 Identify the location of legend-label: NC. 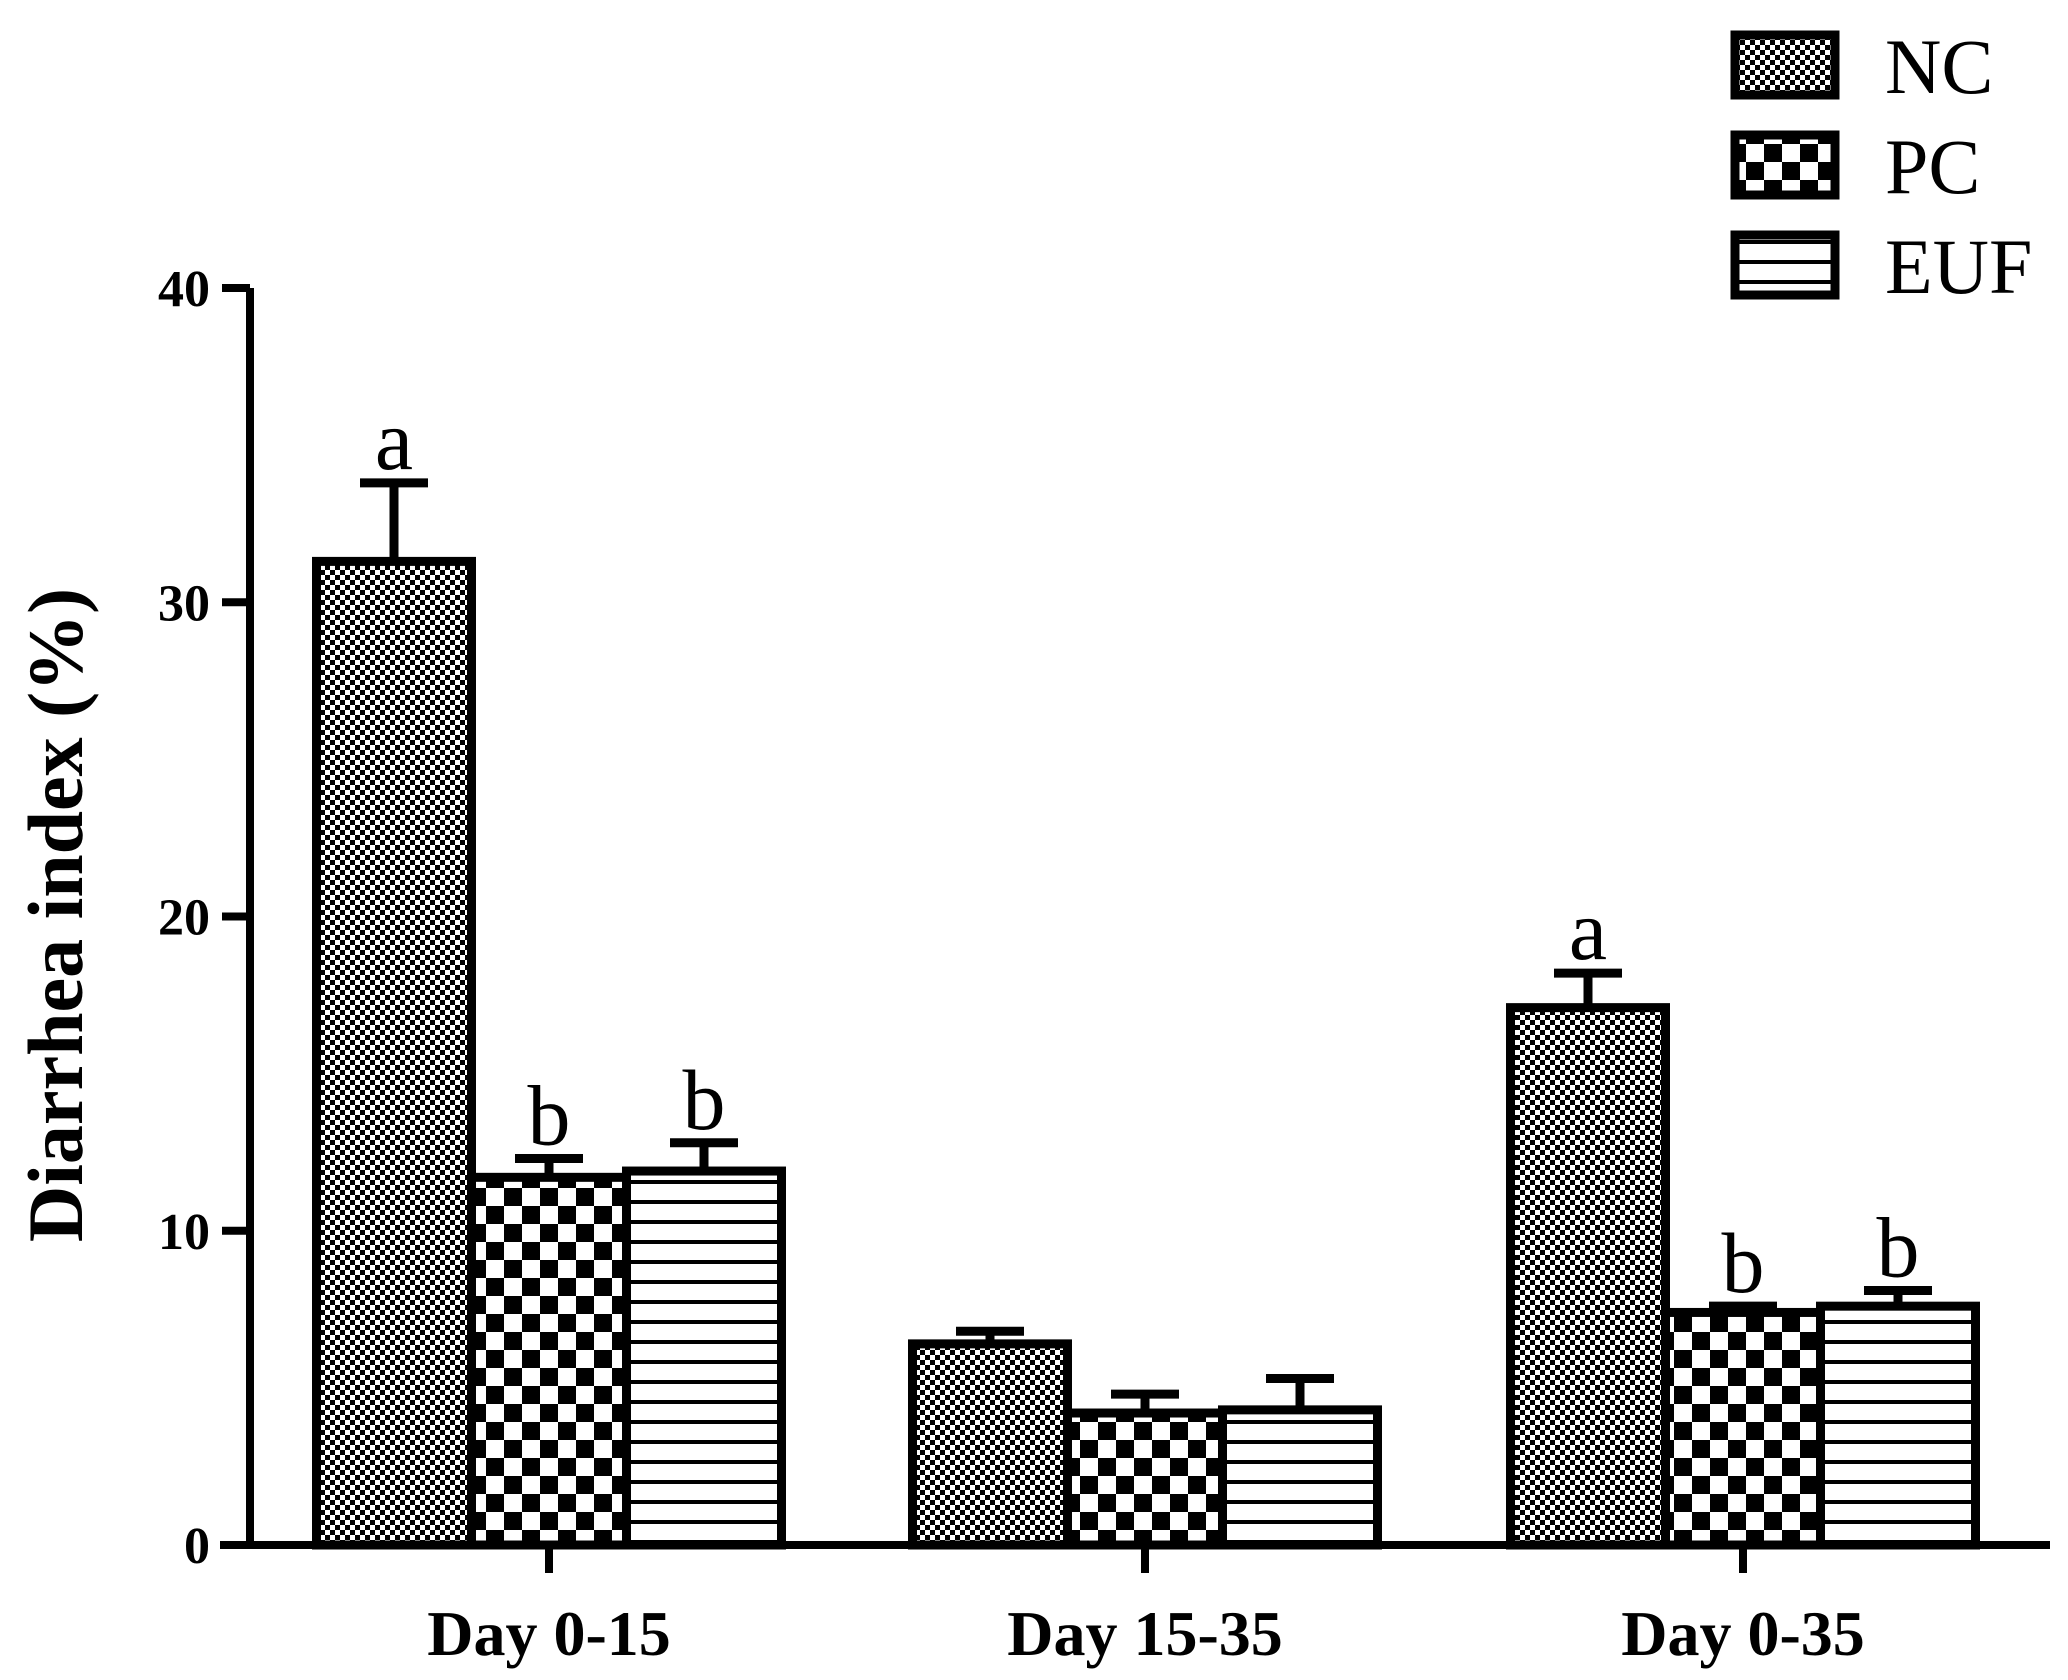
(1939, 66).